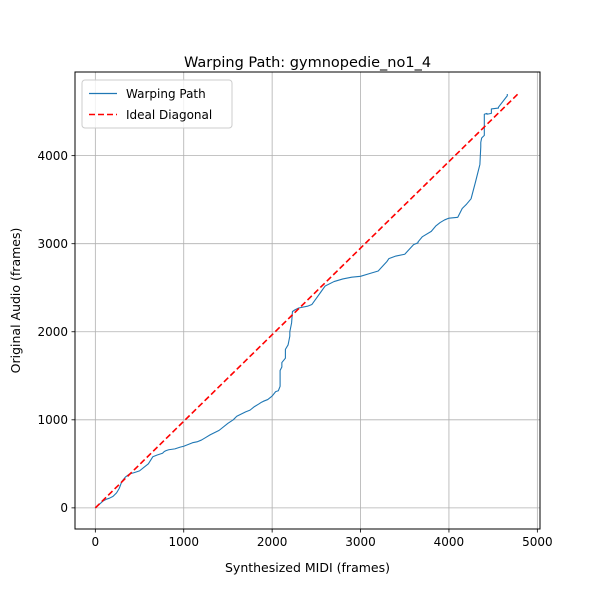 Image resolution: width=600 pixels, height=600 pixels. What do you see at coordinates (52, 244) in the screenshot?
I see `y-tick-label-3000: 3000` at bounding box center [52, 244].